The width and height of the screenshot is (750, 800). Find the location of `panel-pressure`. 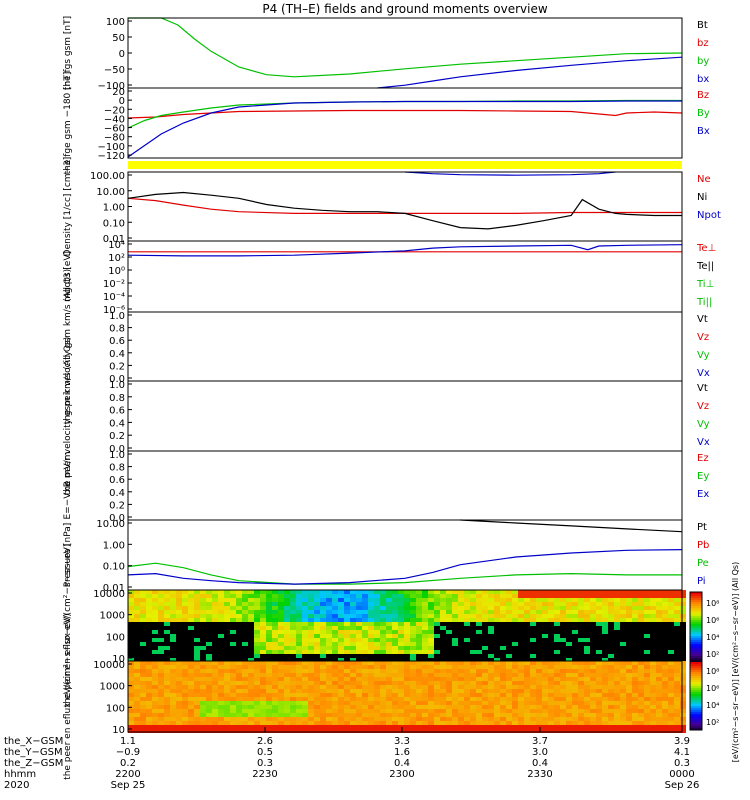

panel-pressure is located at coordinates (405, 555).